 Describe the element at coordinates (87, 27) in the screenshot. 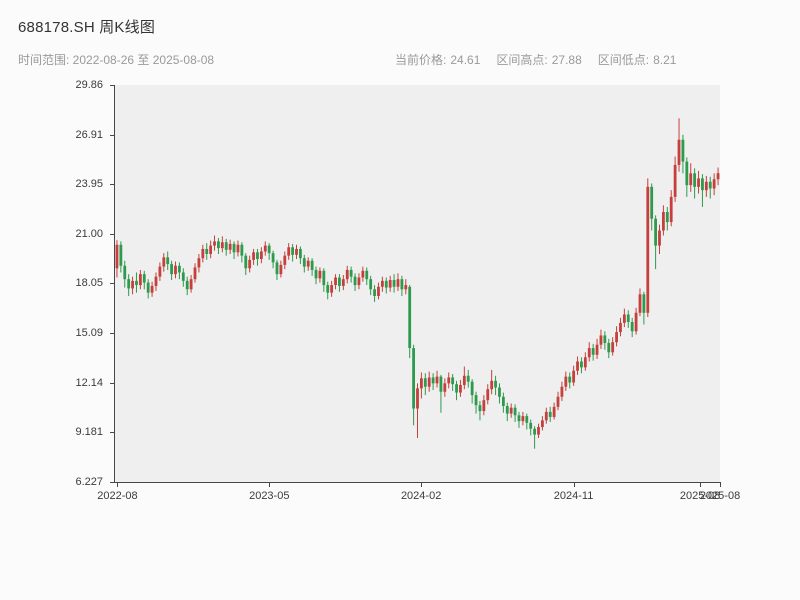

I see `page-title: 688178.SH 周K线图` at that location.